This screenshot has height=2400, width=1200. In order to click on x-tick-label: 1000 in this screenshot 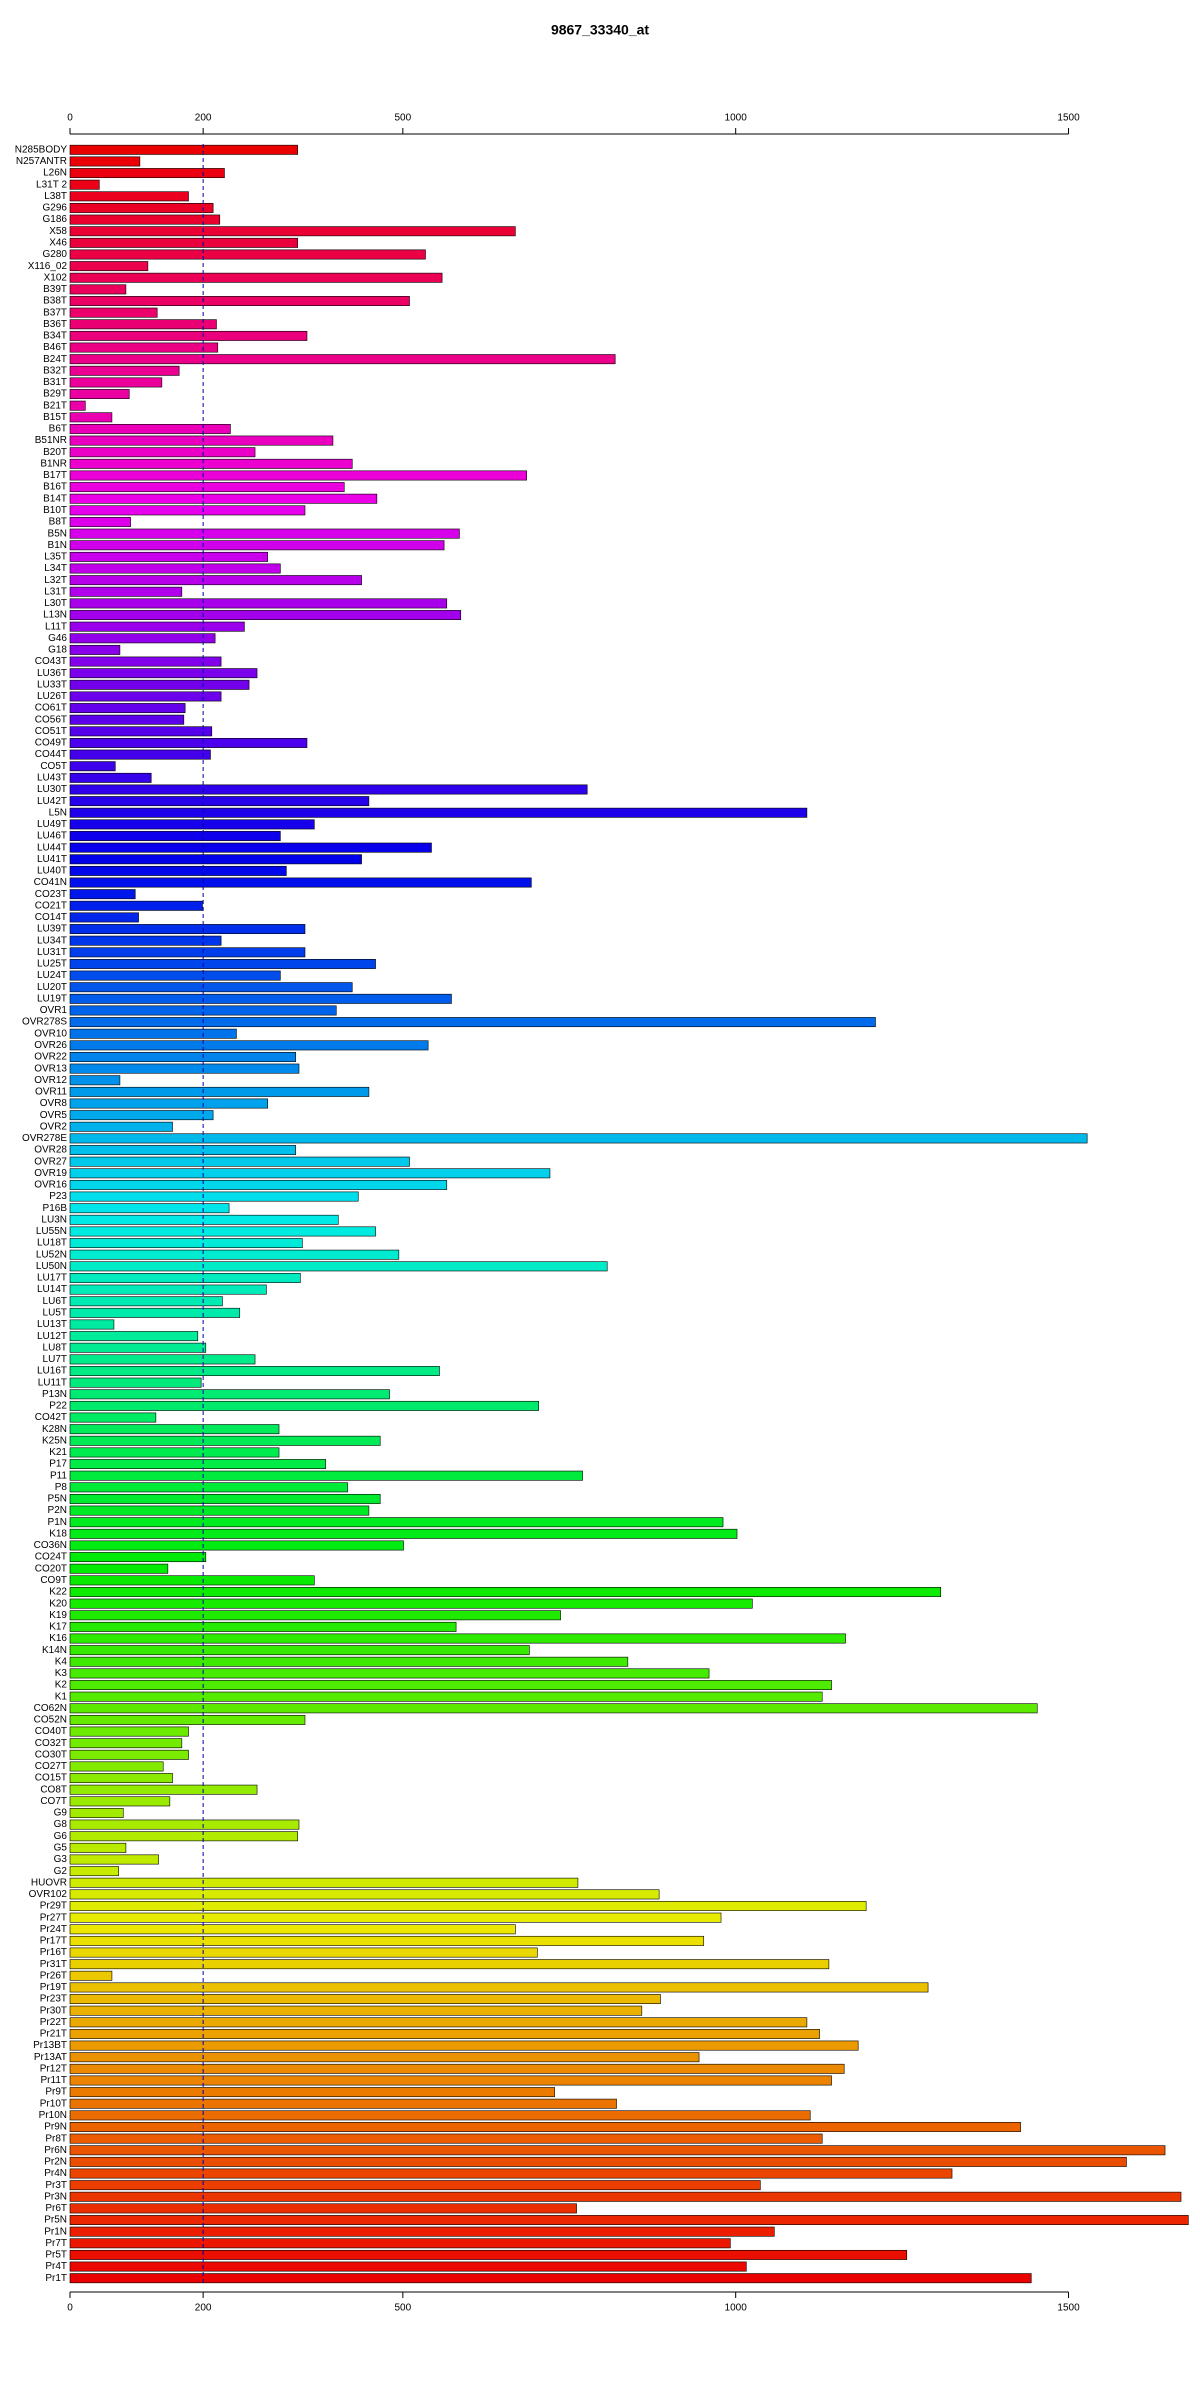, I will do `click(736, 2308)`.